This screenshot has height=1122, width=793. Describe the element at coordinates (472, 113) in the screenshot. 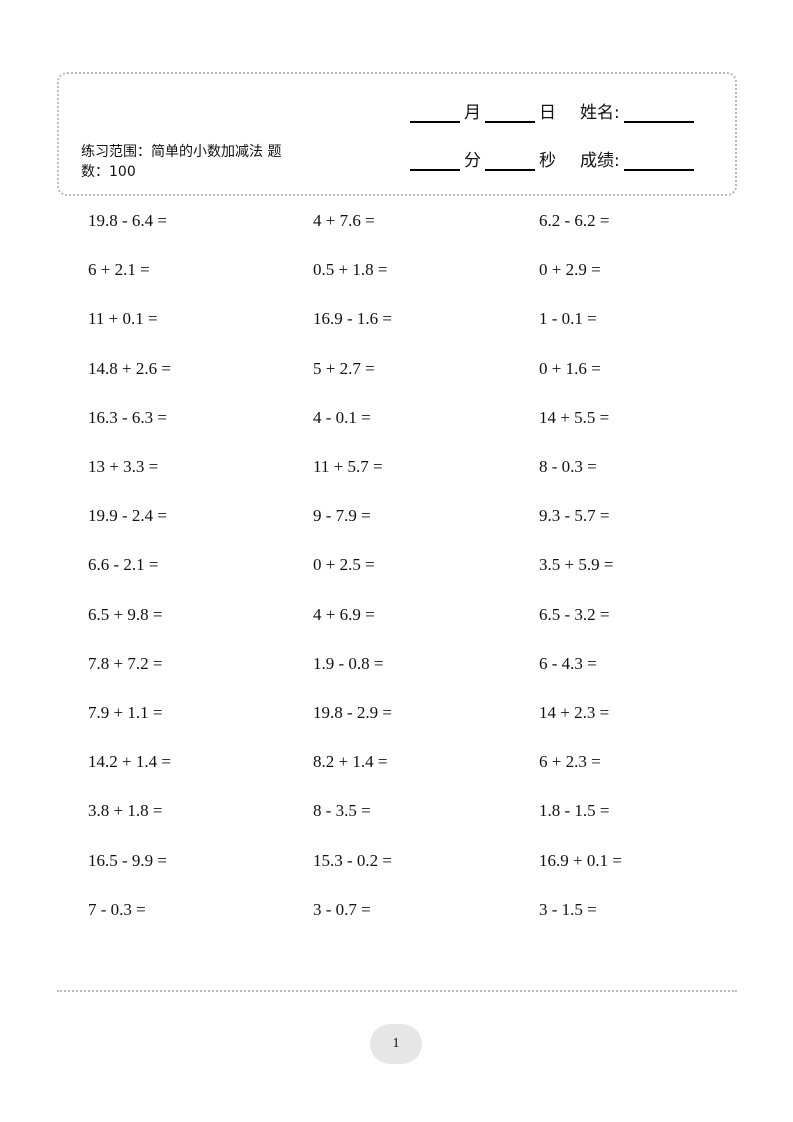

I see `month-label: 月` at that location.